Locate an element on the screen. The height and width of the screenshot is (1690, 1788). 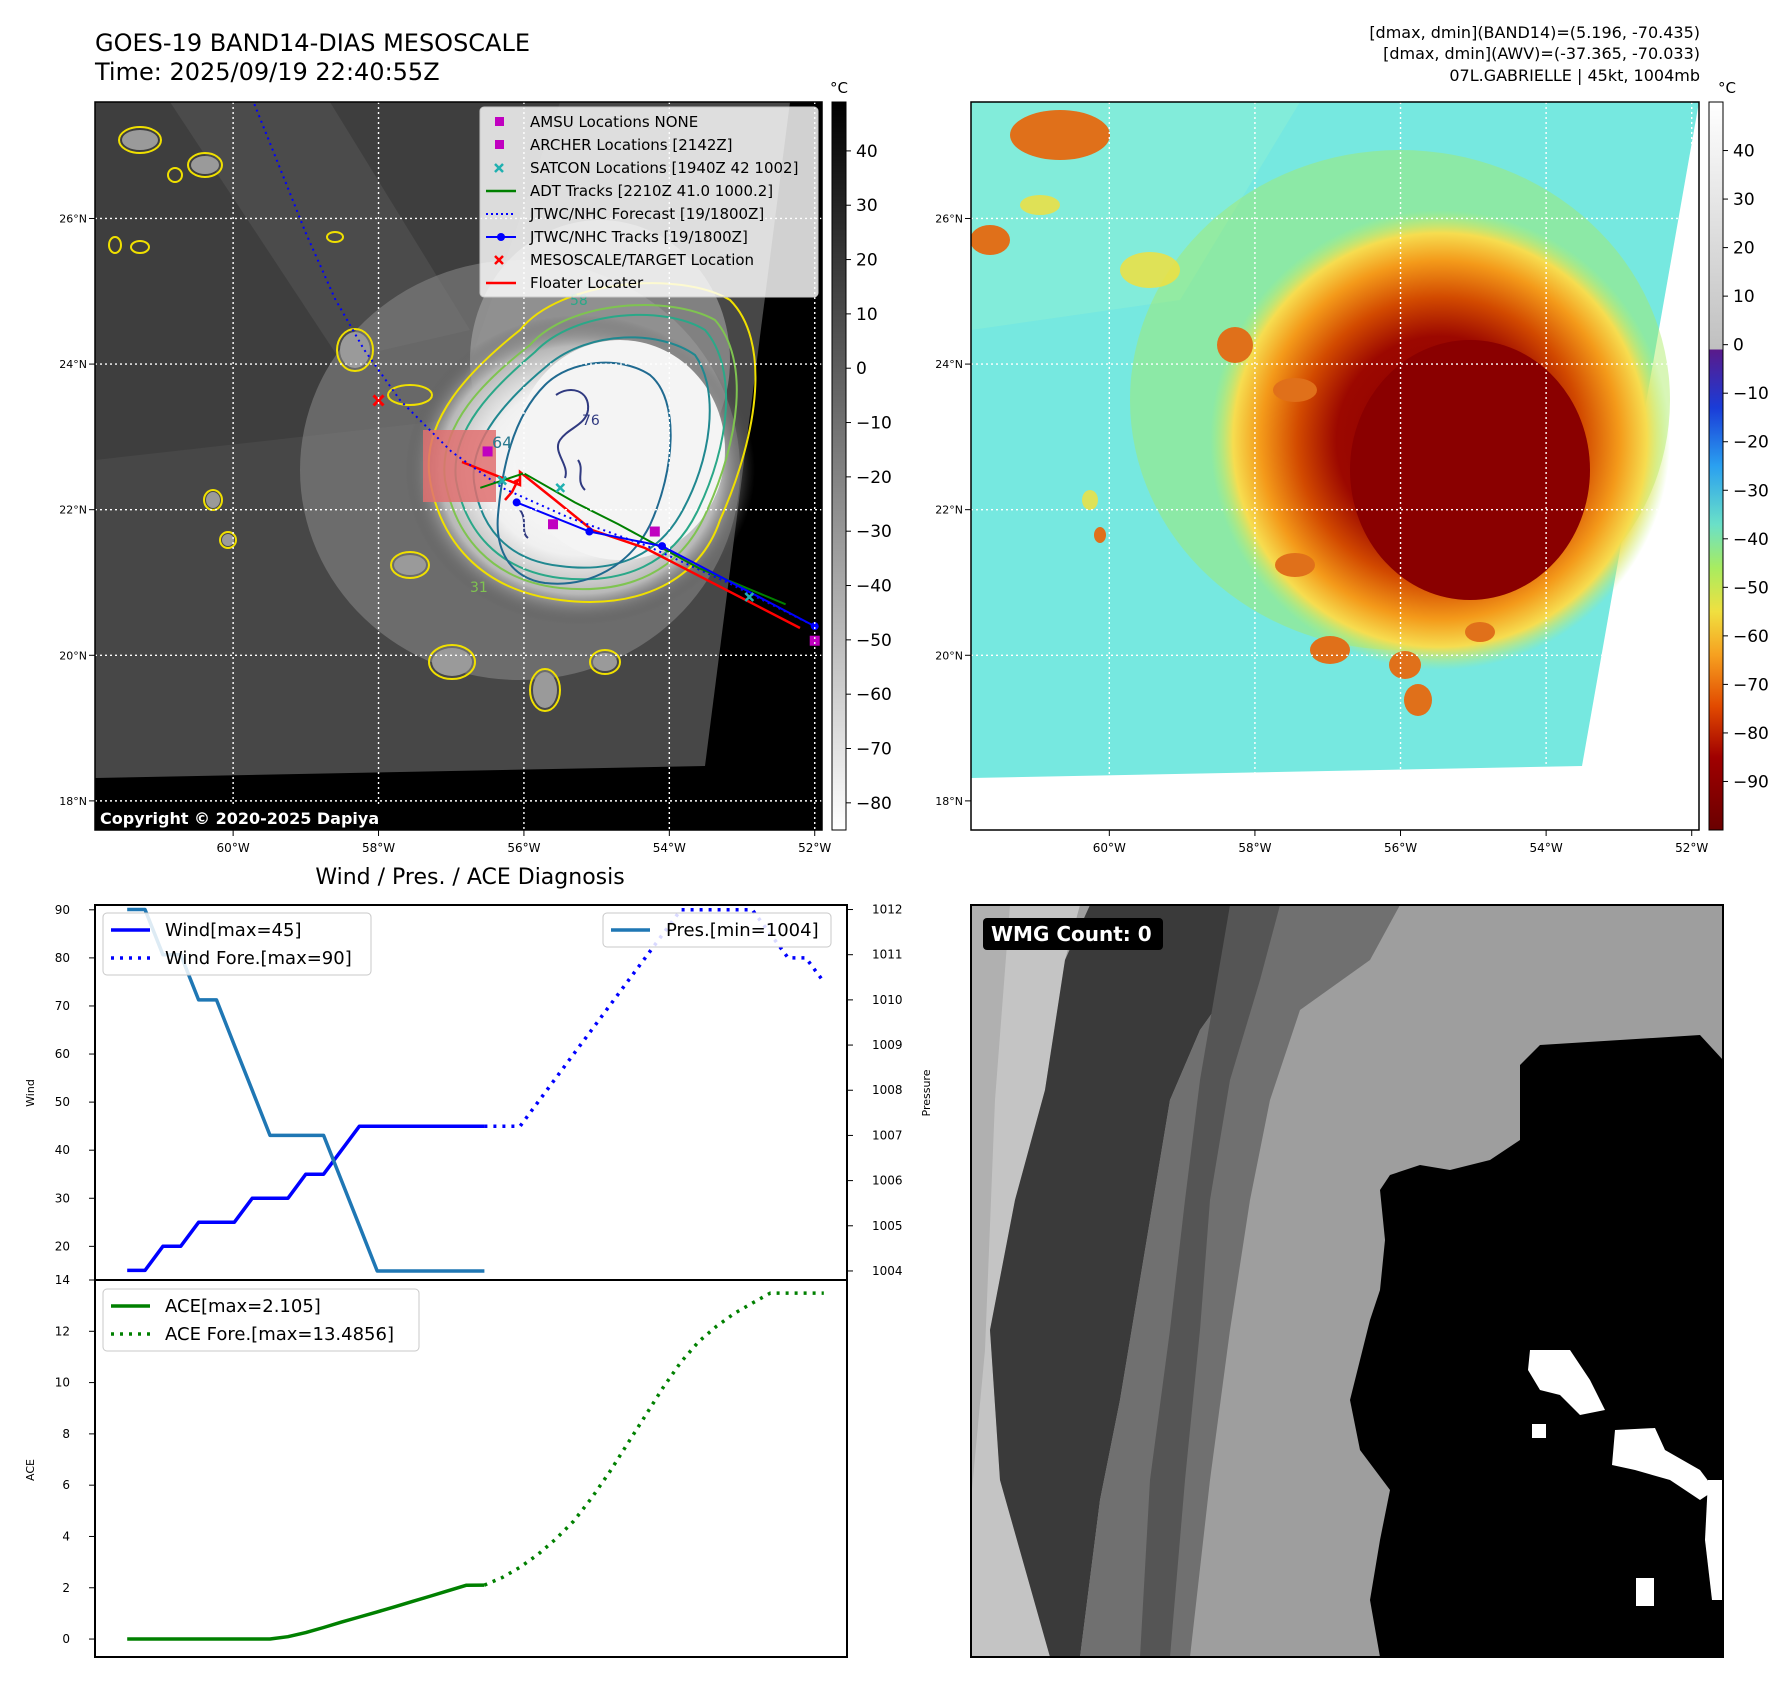
y-tick-label: 1011 is located at coordinates (887, 955).